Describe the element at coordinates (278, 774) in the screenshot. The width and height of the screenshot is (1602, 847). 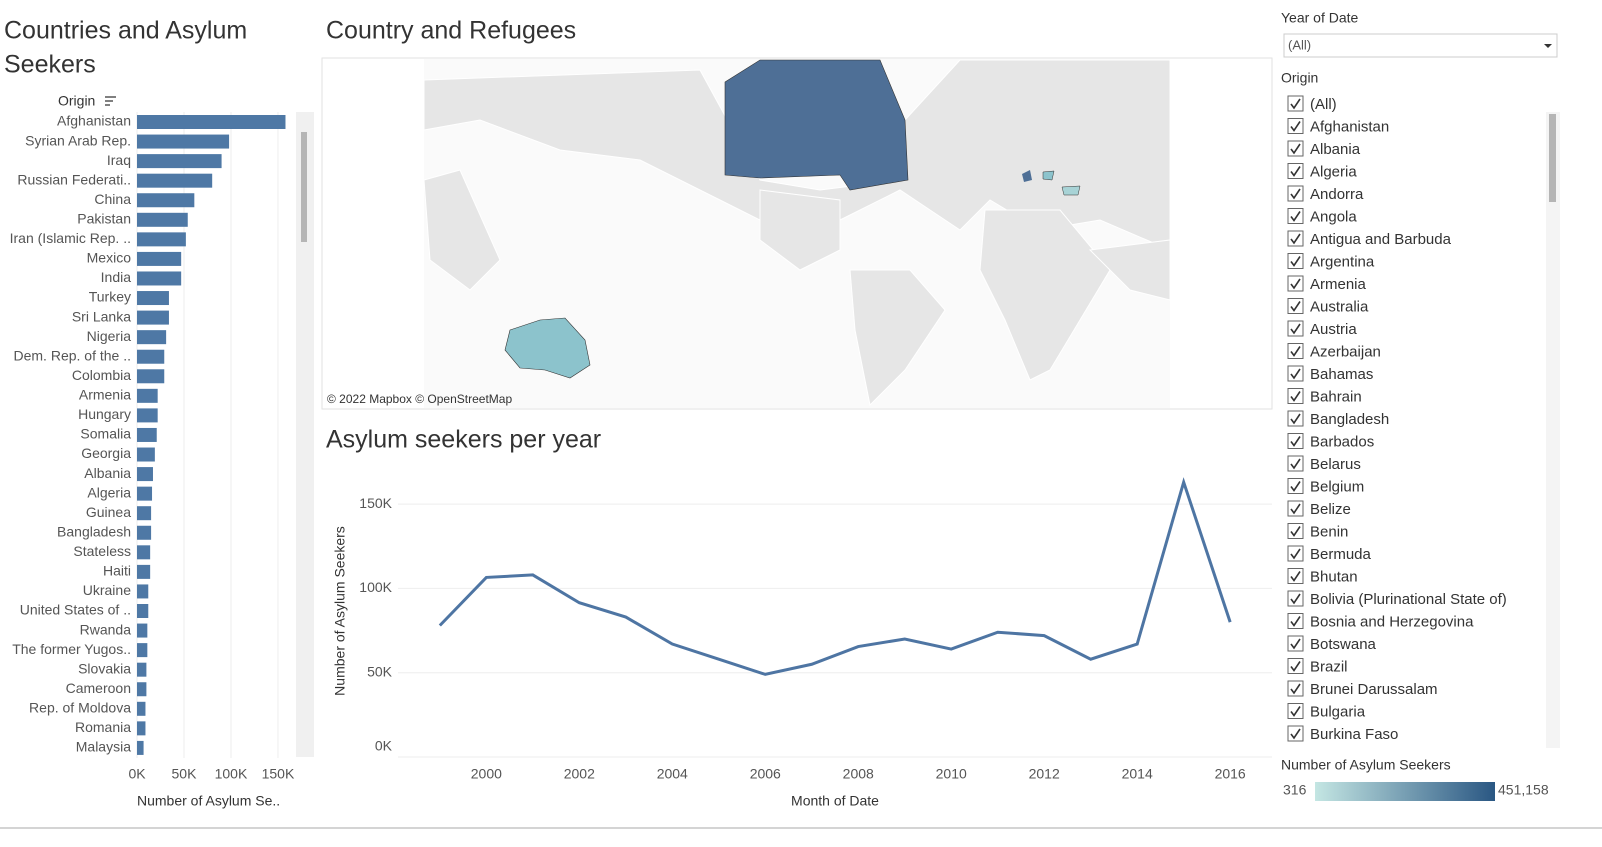
I see `x-tick-label: 150K` at that location.